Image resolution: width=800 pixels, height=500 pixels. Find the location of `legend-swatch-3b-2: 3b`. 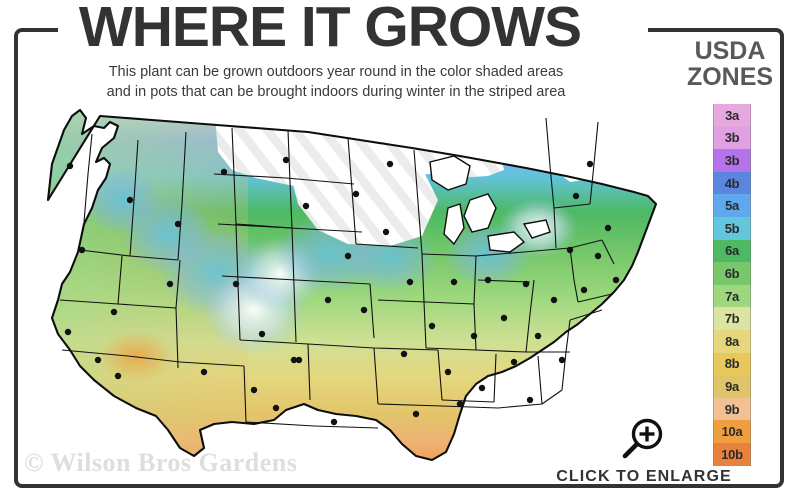

legend-swatch-3b-2: 3b is located at coordinates (732, 160).